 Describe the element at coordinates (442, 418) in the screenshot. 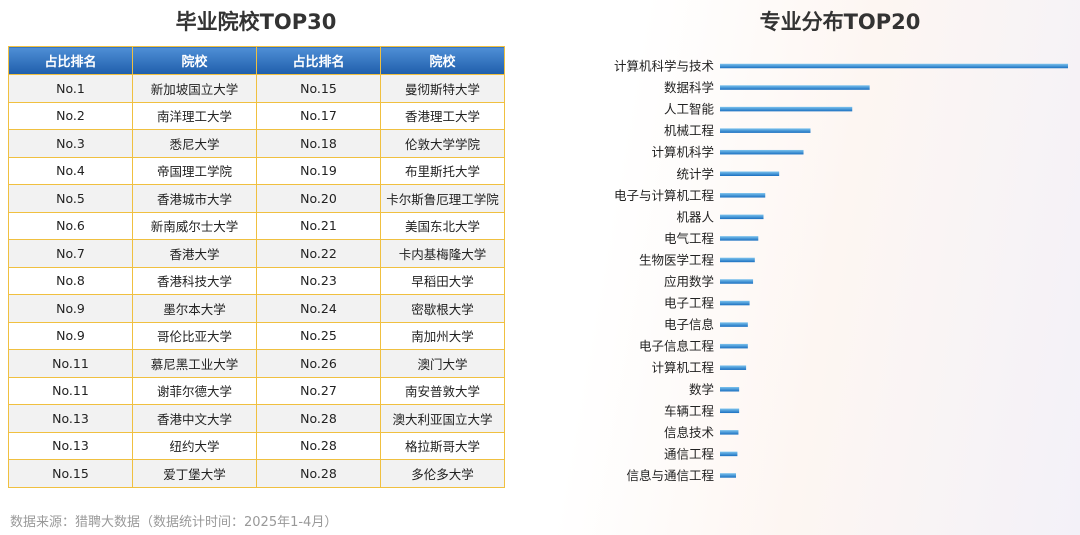

I see `school-cell: 澳大利亚国立大学` at that location.